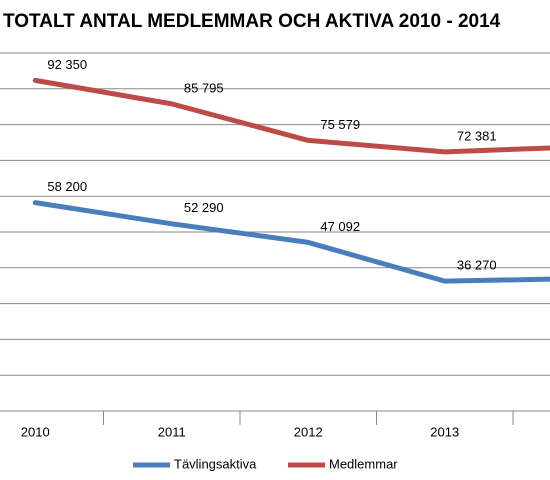 This screenshot has width=550, height=480. What do you see at coordinates (35, 431) in the screenshot?
I see `x-tick-label: 2010` at bounding box center [35, 431].